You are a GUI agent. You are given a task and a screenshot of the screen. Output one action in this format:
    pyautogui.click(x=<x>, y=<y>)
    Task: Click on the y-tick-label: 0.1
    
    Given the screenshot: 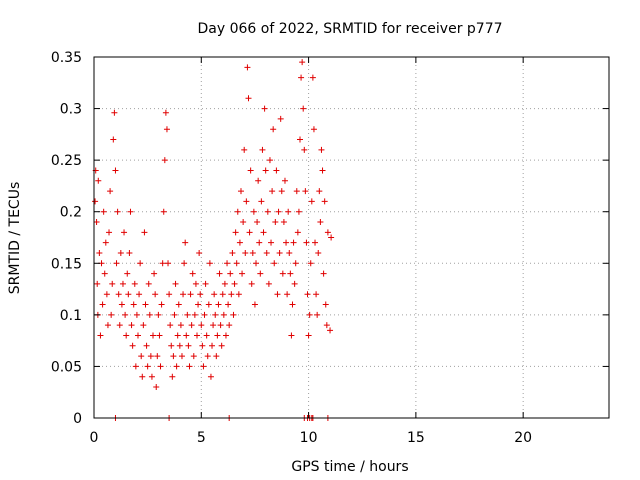 What is the action you would take?
    pyautogui.click(x=71, y=316)
    